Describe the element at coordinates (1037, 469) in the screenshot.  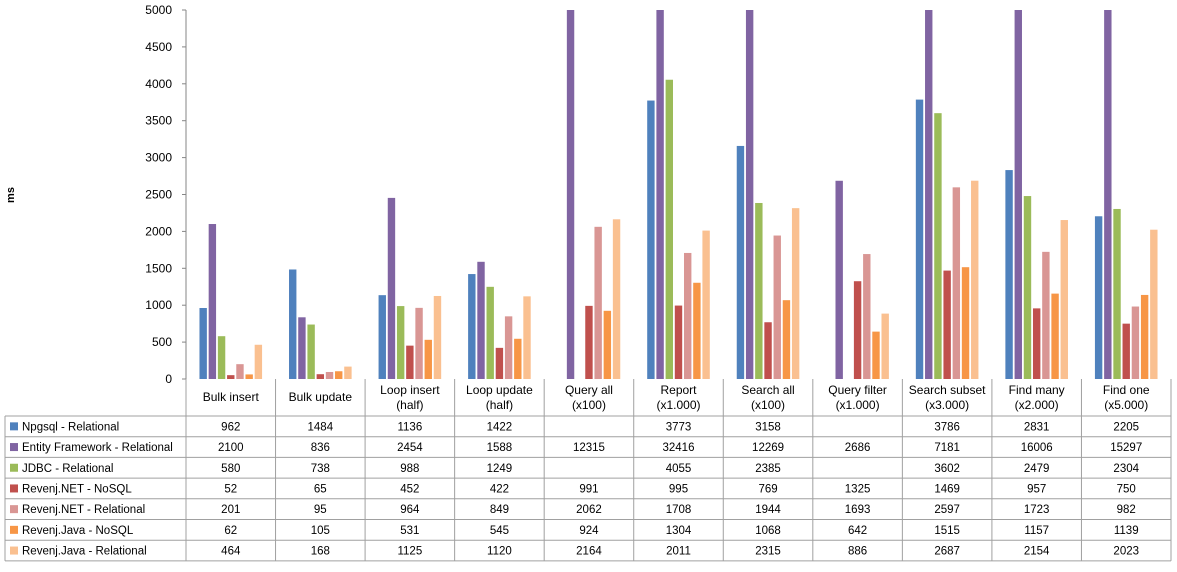
I see `data-label: 2479` at that location.